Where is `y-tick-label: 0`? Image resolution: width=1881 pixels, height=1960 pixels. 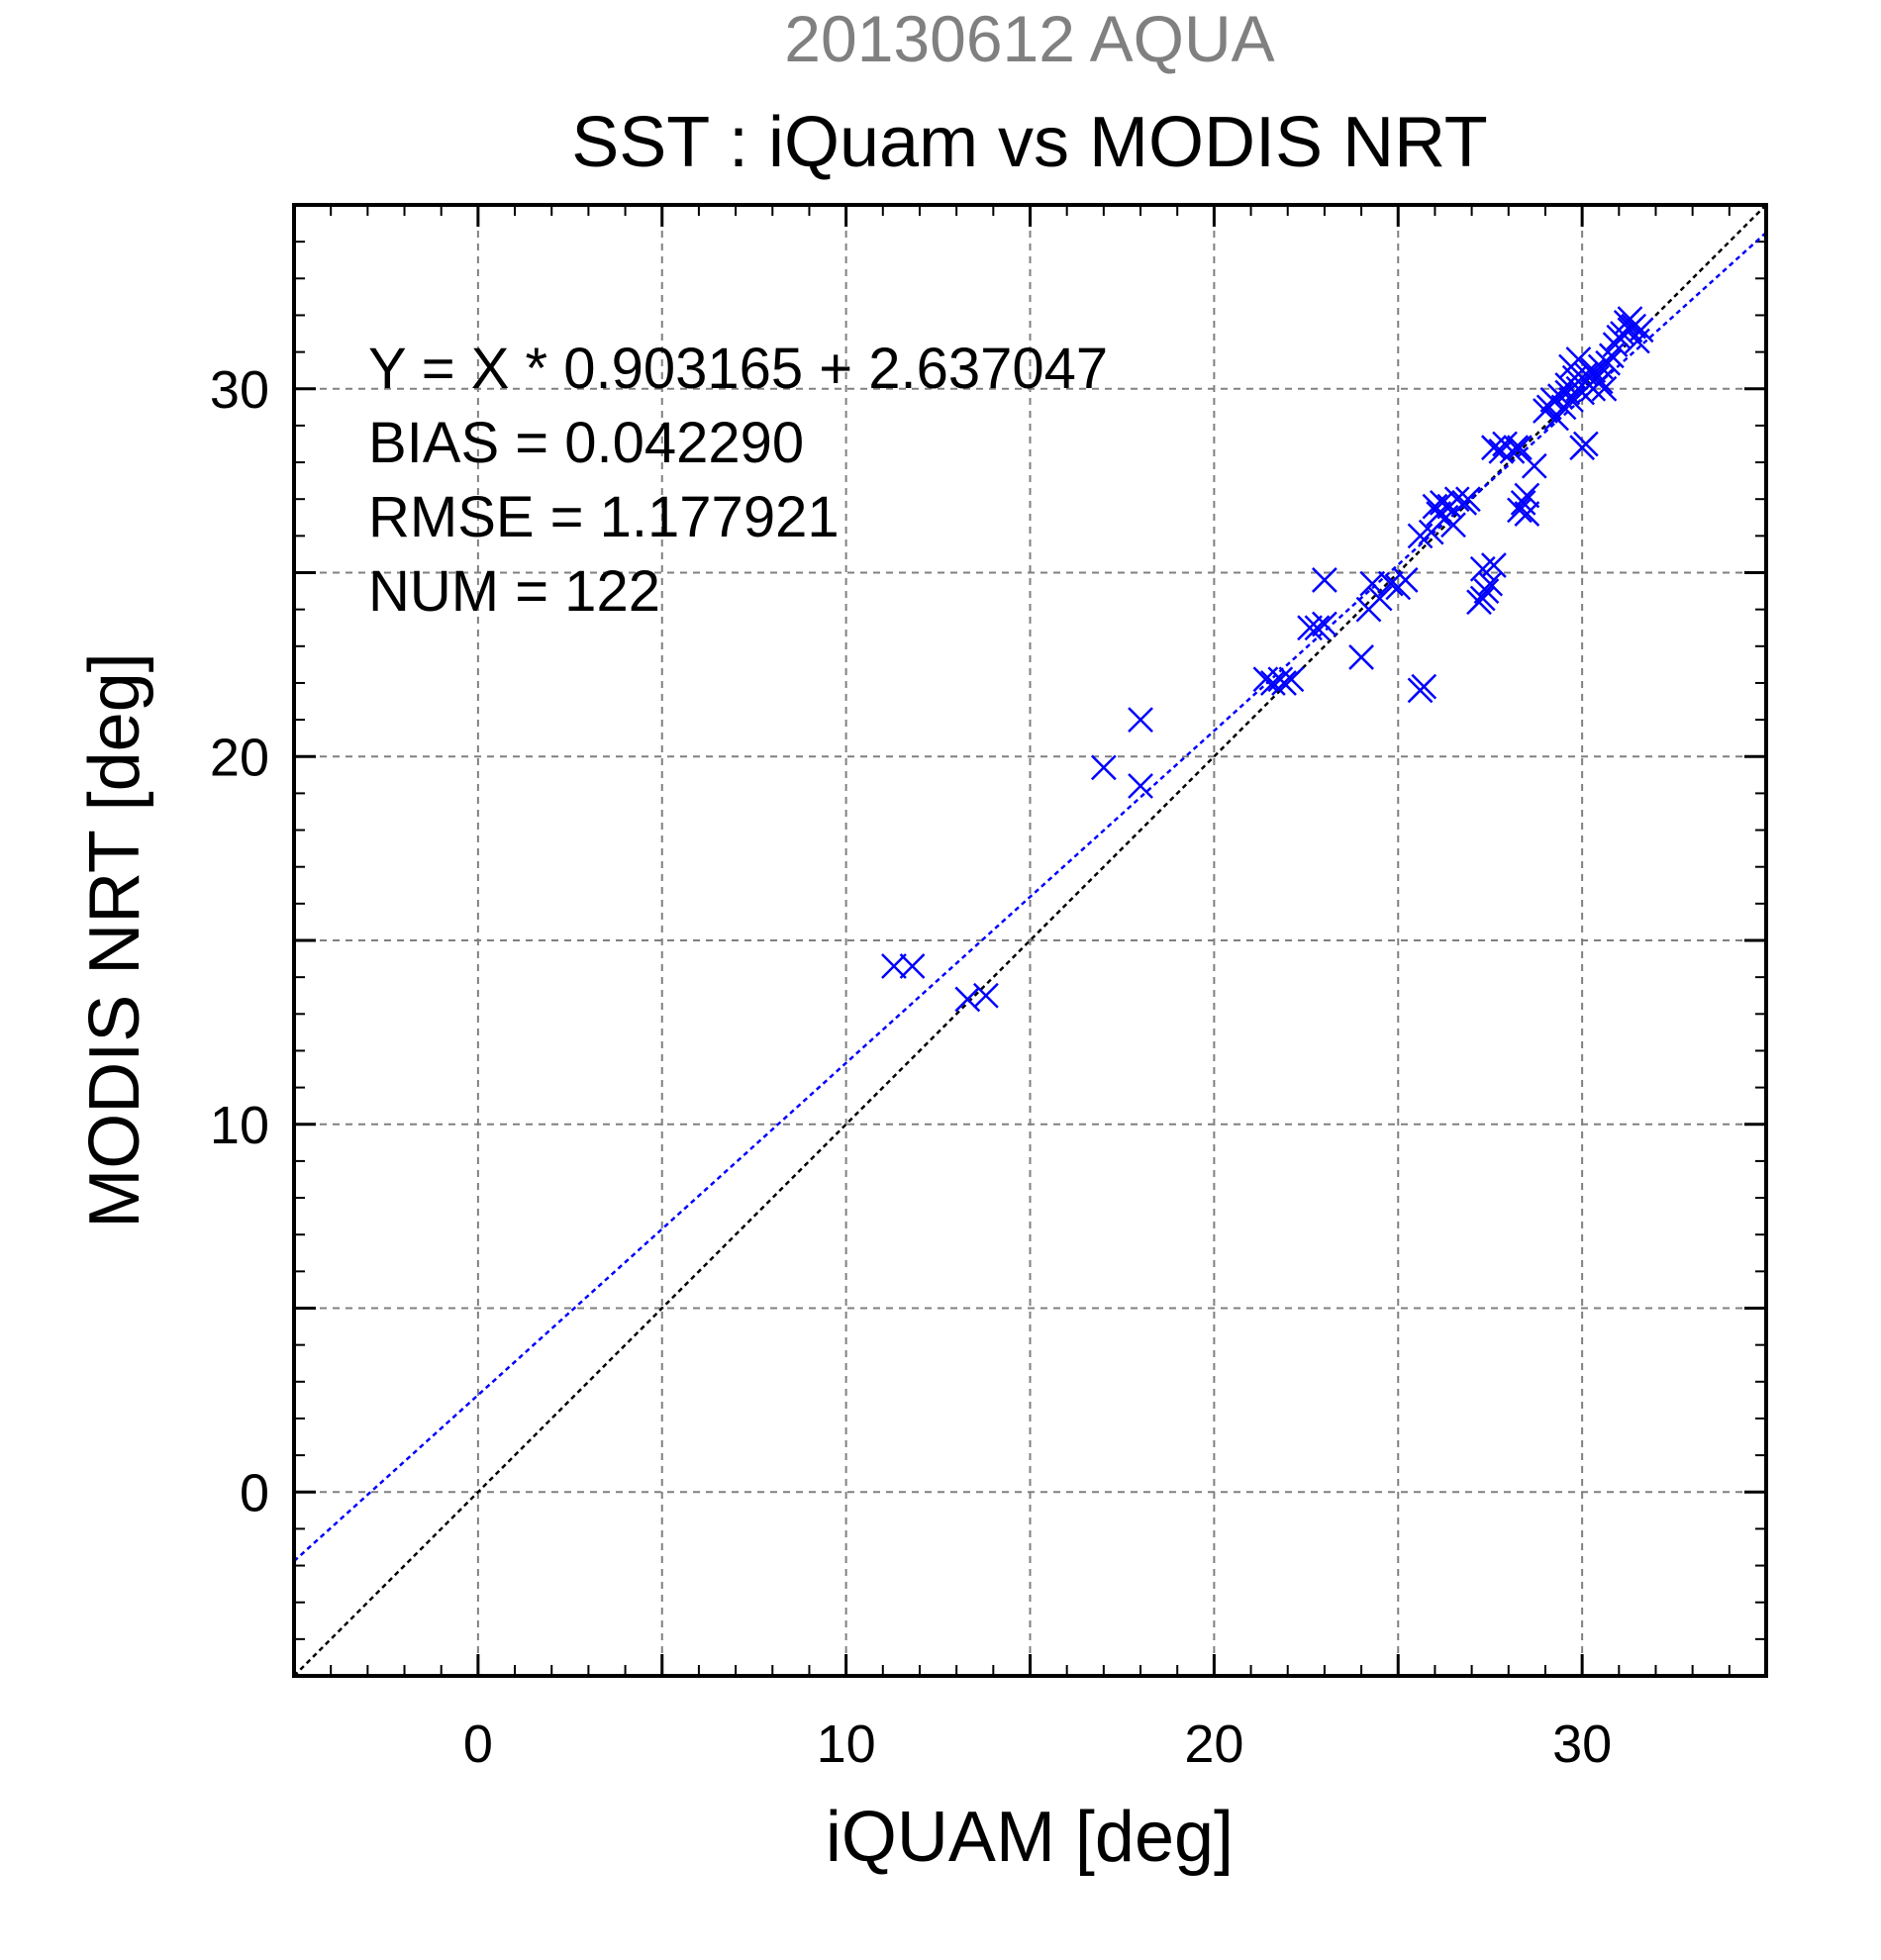
y-tick-label: 0 is located at coordinates (255, 1492).